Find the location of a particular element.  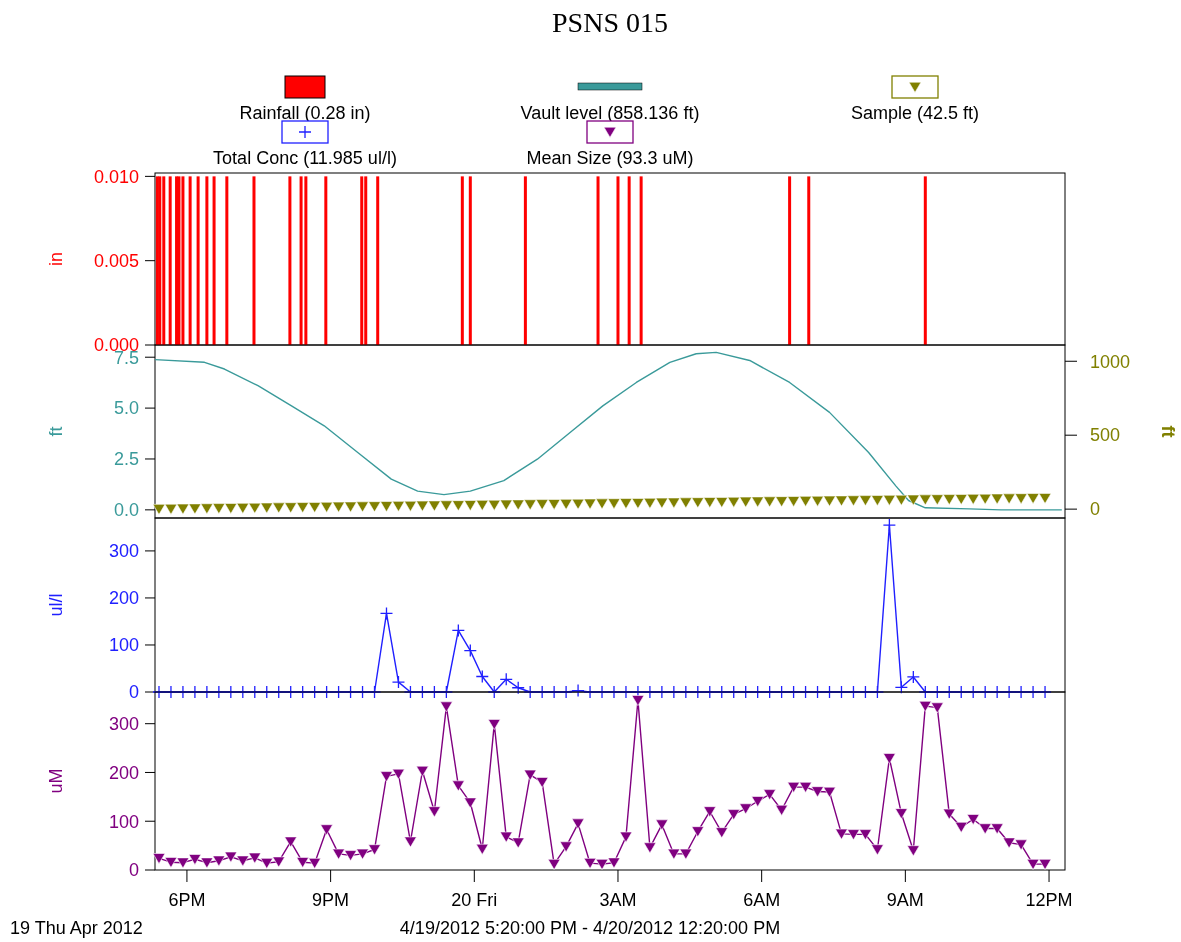

y-tick-label: 0.0 is located at coordinates (126, 510).